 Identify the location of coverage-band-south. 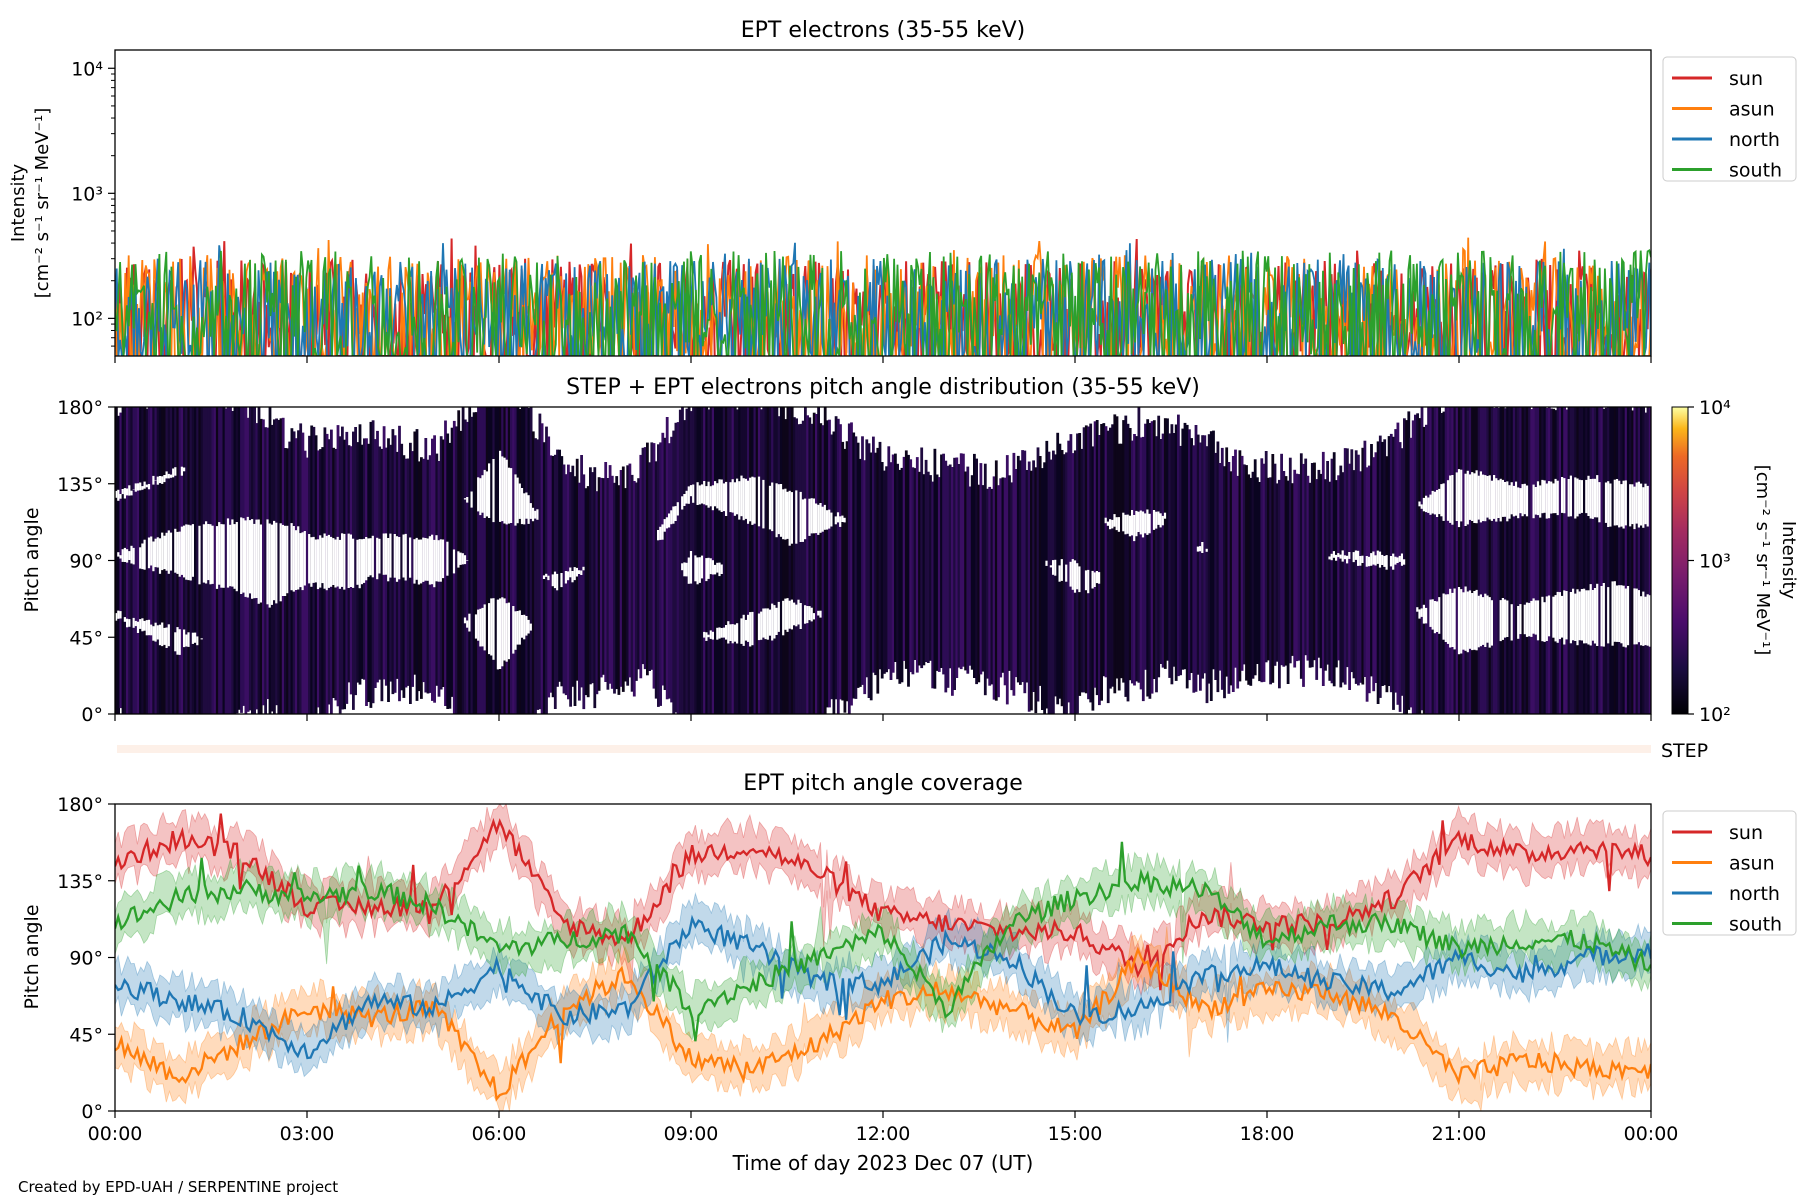
(883, 946).